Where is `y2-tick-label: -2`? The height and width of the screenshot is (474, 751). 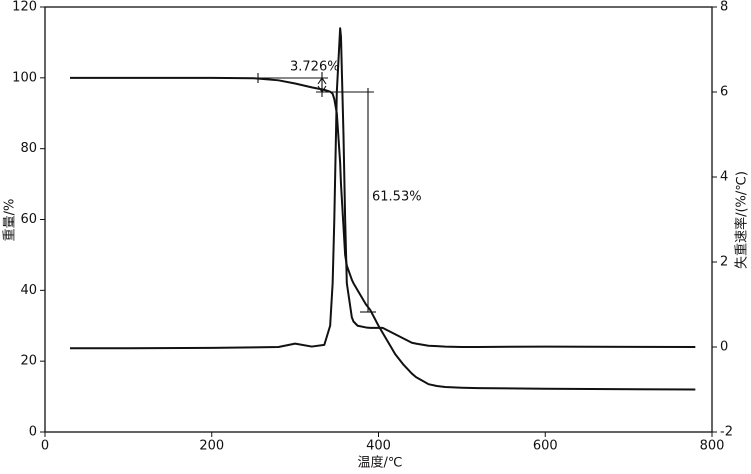
y2-tick-label: -2 is located at coordinates (726, 432).